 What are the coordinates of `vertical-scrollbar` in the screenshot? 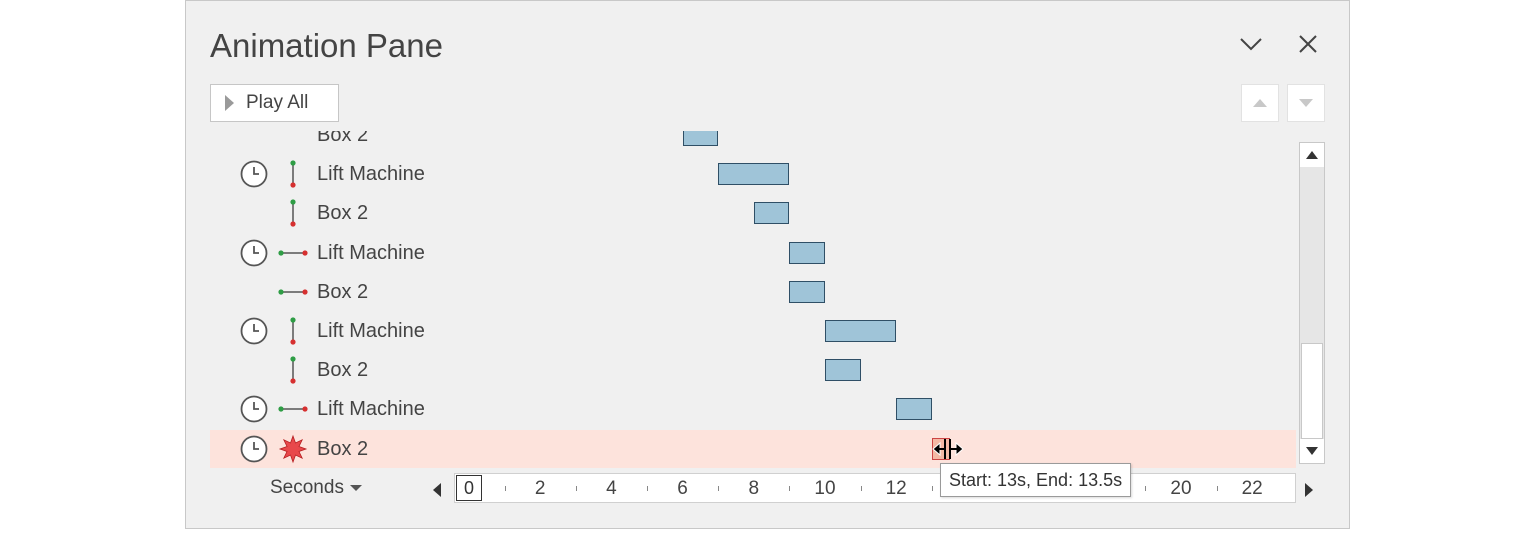 It's located at (1312, 303).